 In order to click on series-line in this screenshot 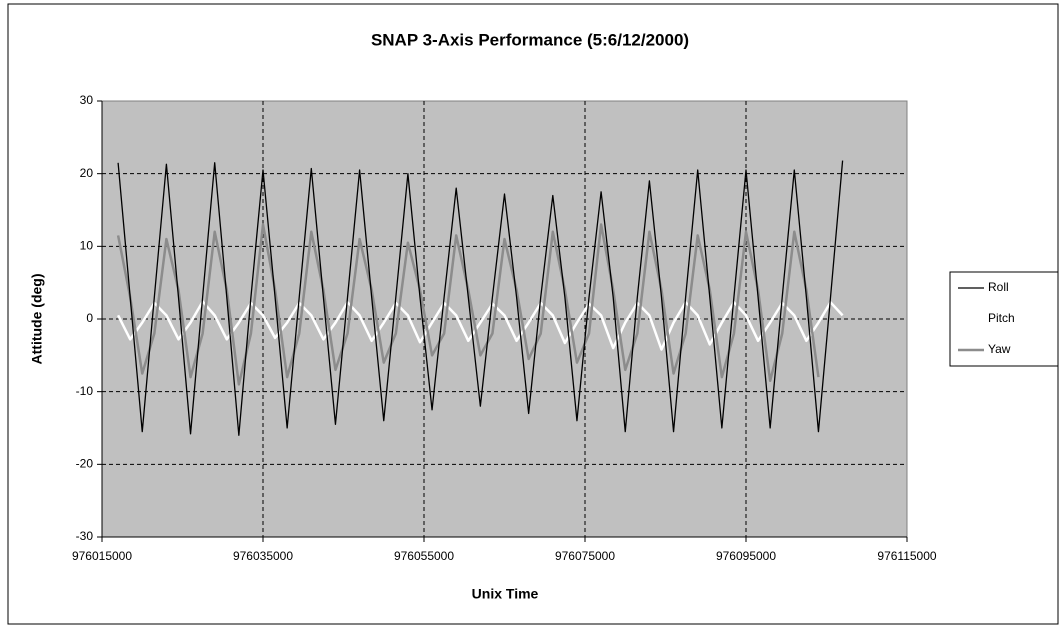, I will do `click(480, 325)`.